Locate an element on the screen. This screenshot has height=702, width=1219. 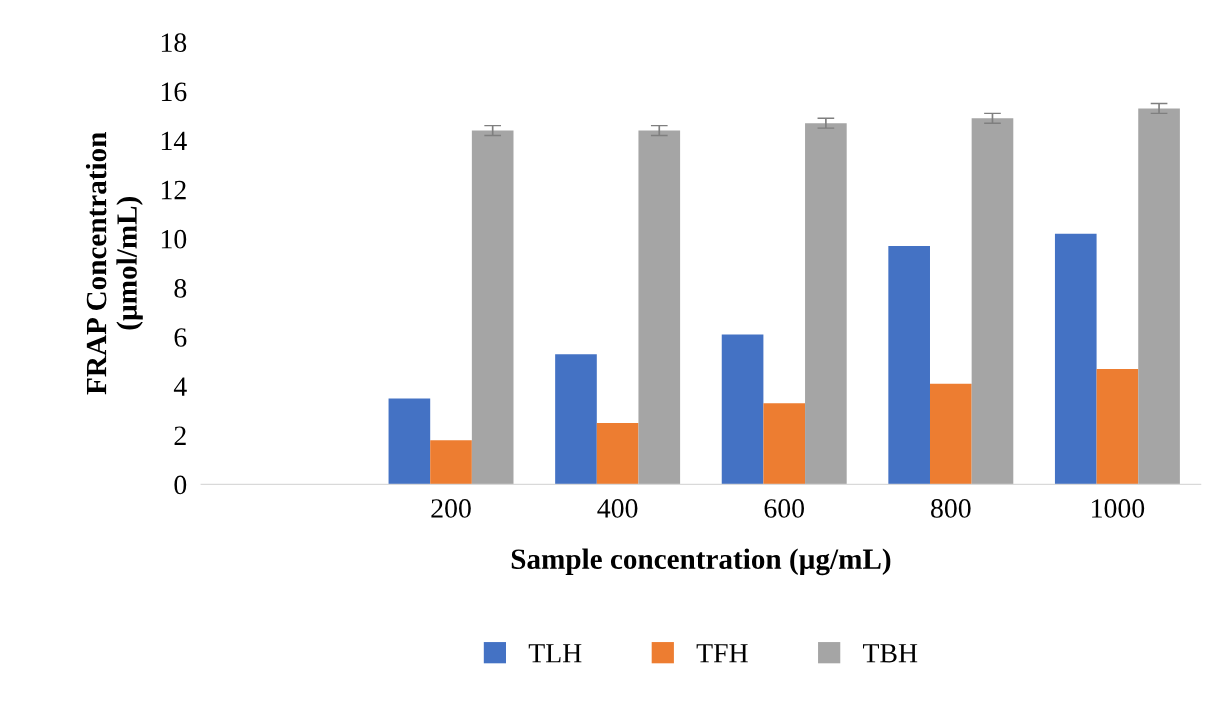
x-tick-label: 800 is located at coordinates (951, 508).